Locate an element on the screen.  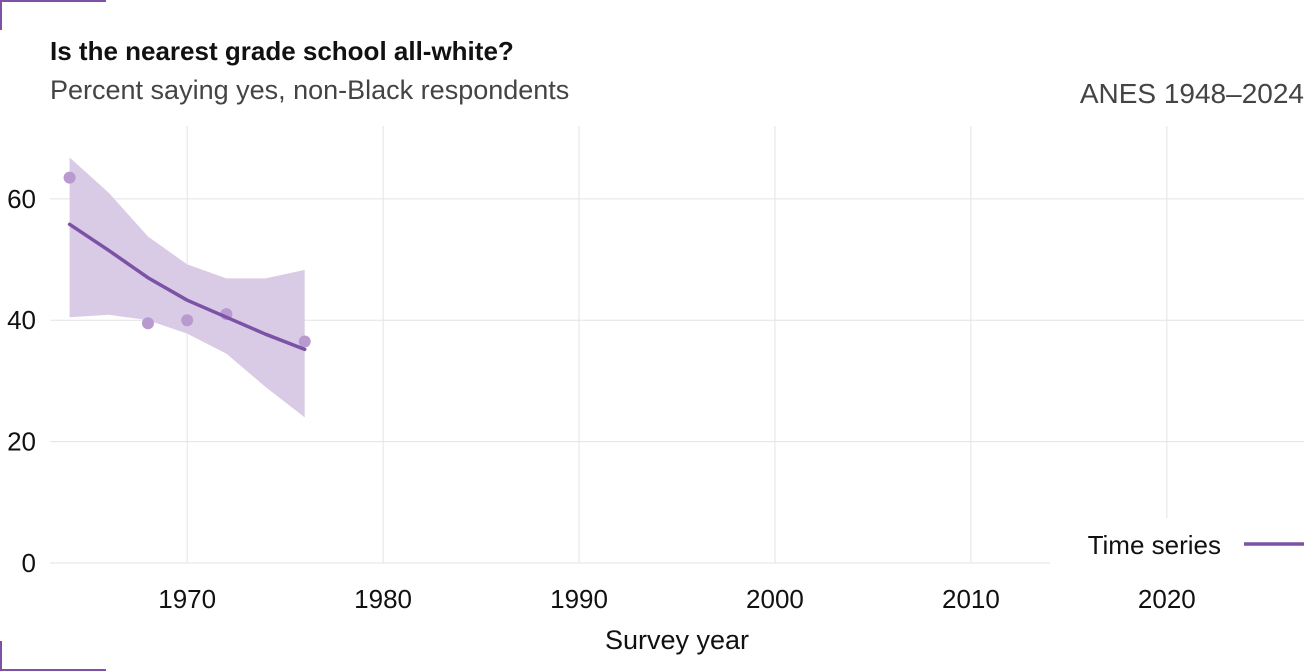
legend-label: Time series is located at coordinates (1154, 545).